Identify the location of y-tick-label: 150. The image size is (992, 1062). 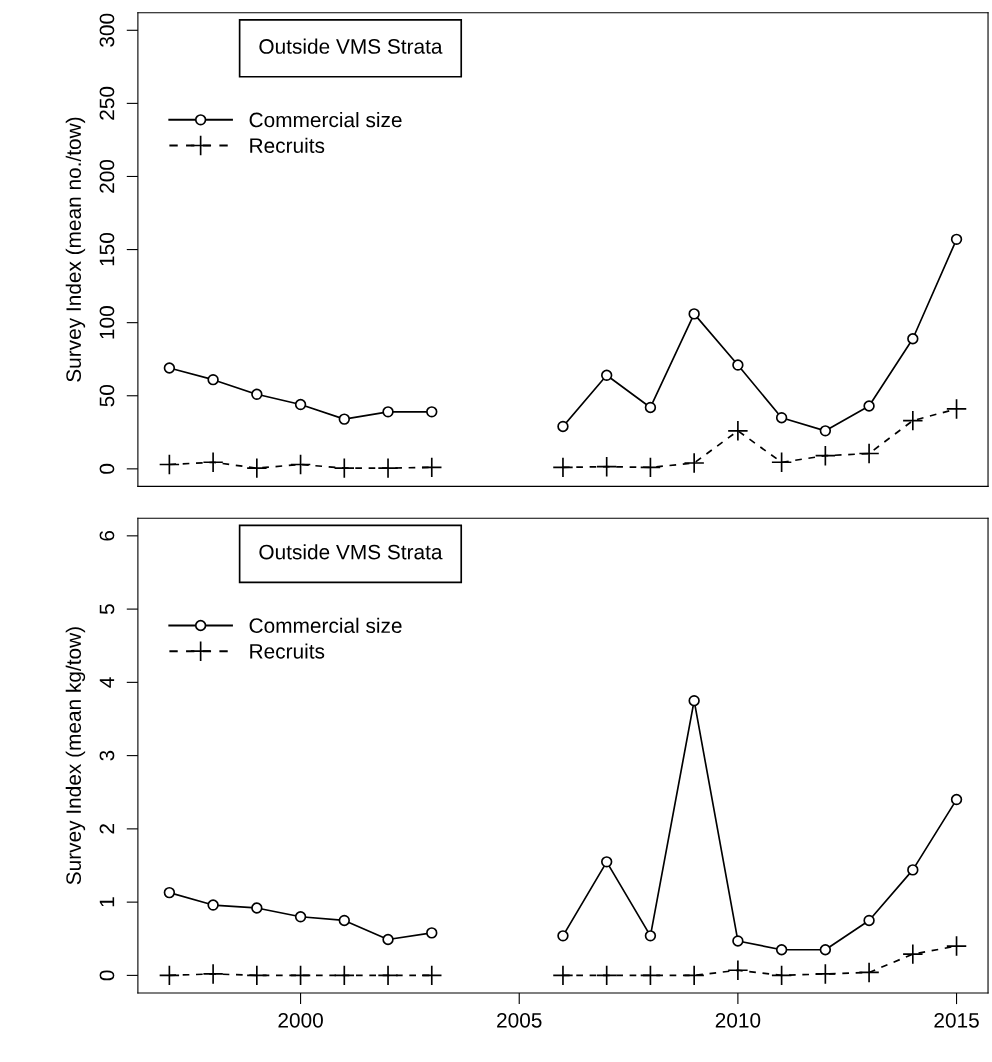
(107, 249).